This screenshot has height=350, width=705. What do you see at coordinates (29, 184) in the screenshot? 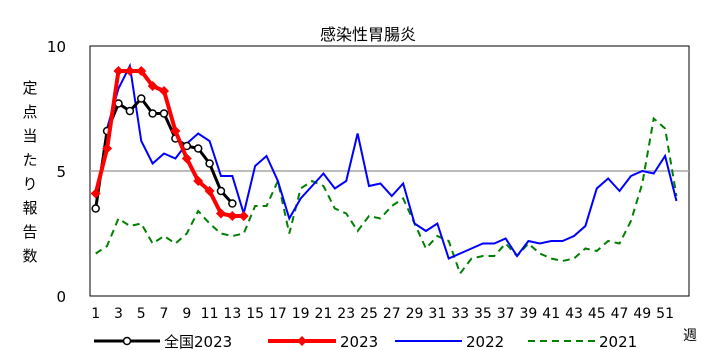
I see `y-axis-label-char: り` at bounding box center [29, 184].